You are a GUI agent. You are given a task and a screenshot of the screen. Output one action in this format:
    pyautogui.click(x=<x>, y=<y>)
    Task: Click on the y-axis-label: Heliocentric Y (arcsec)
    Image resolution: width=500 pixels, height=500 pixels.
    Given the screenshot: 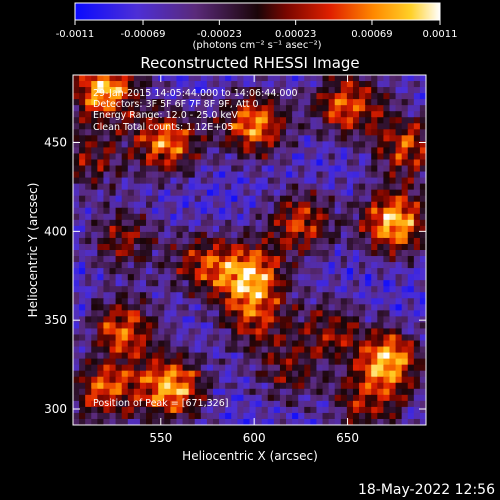 What is the action you would take?
    pyautogui.click(x=33, y=250)
    